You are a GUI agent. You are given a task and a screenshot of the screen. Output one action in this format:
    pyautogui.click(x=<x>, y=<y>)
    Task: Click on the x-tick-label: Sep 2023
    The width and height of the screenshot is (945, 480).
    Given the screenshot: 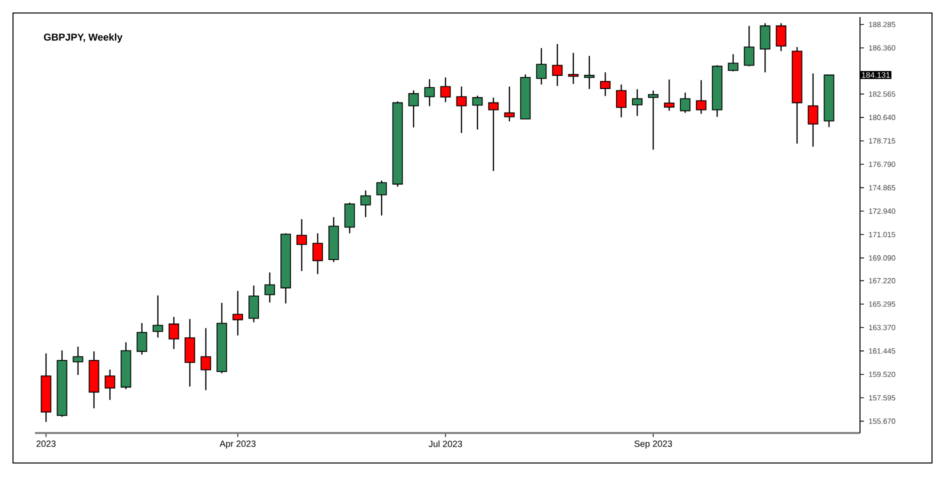 What is the action you would take?
    pyautogui.click(x=653, y=444)
    